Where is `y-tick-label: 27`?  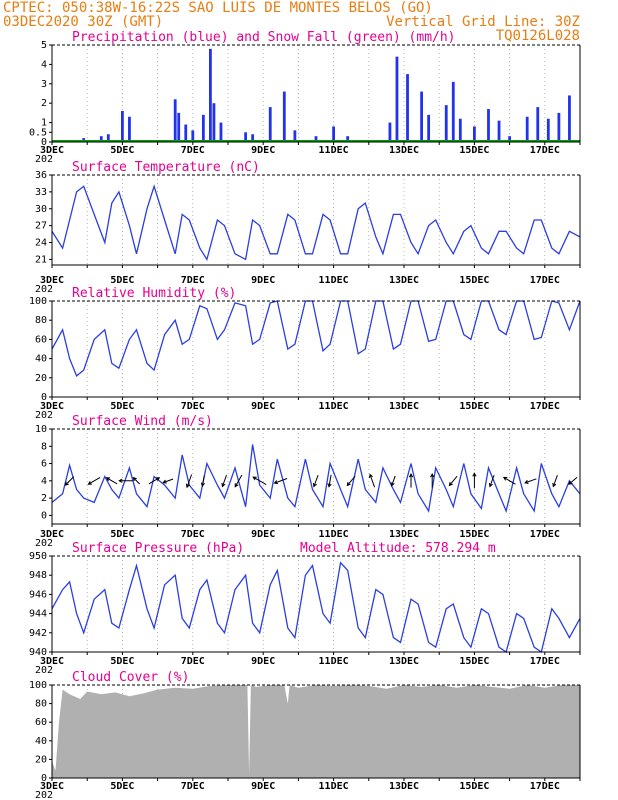
y-tick-label: 27 is located at coordinates (41, 226).